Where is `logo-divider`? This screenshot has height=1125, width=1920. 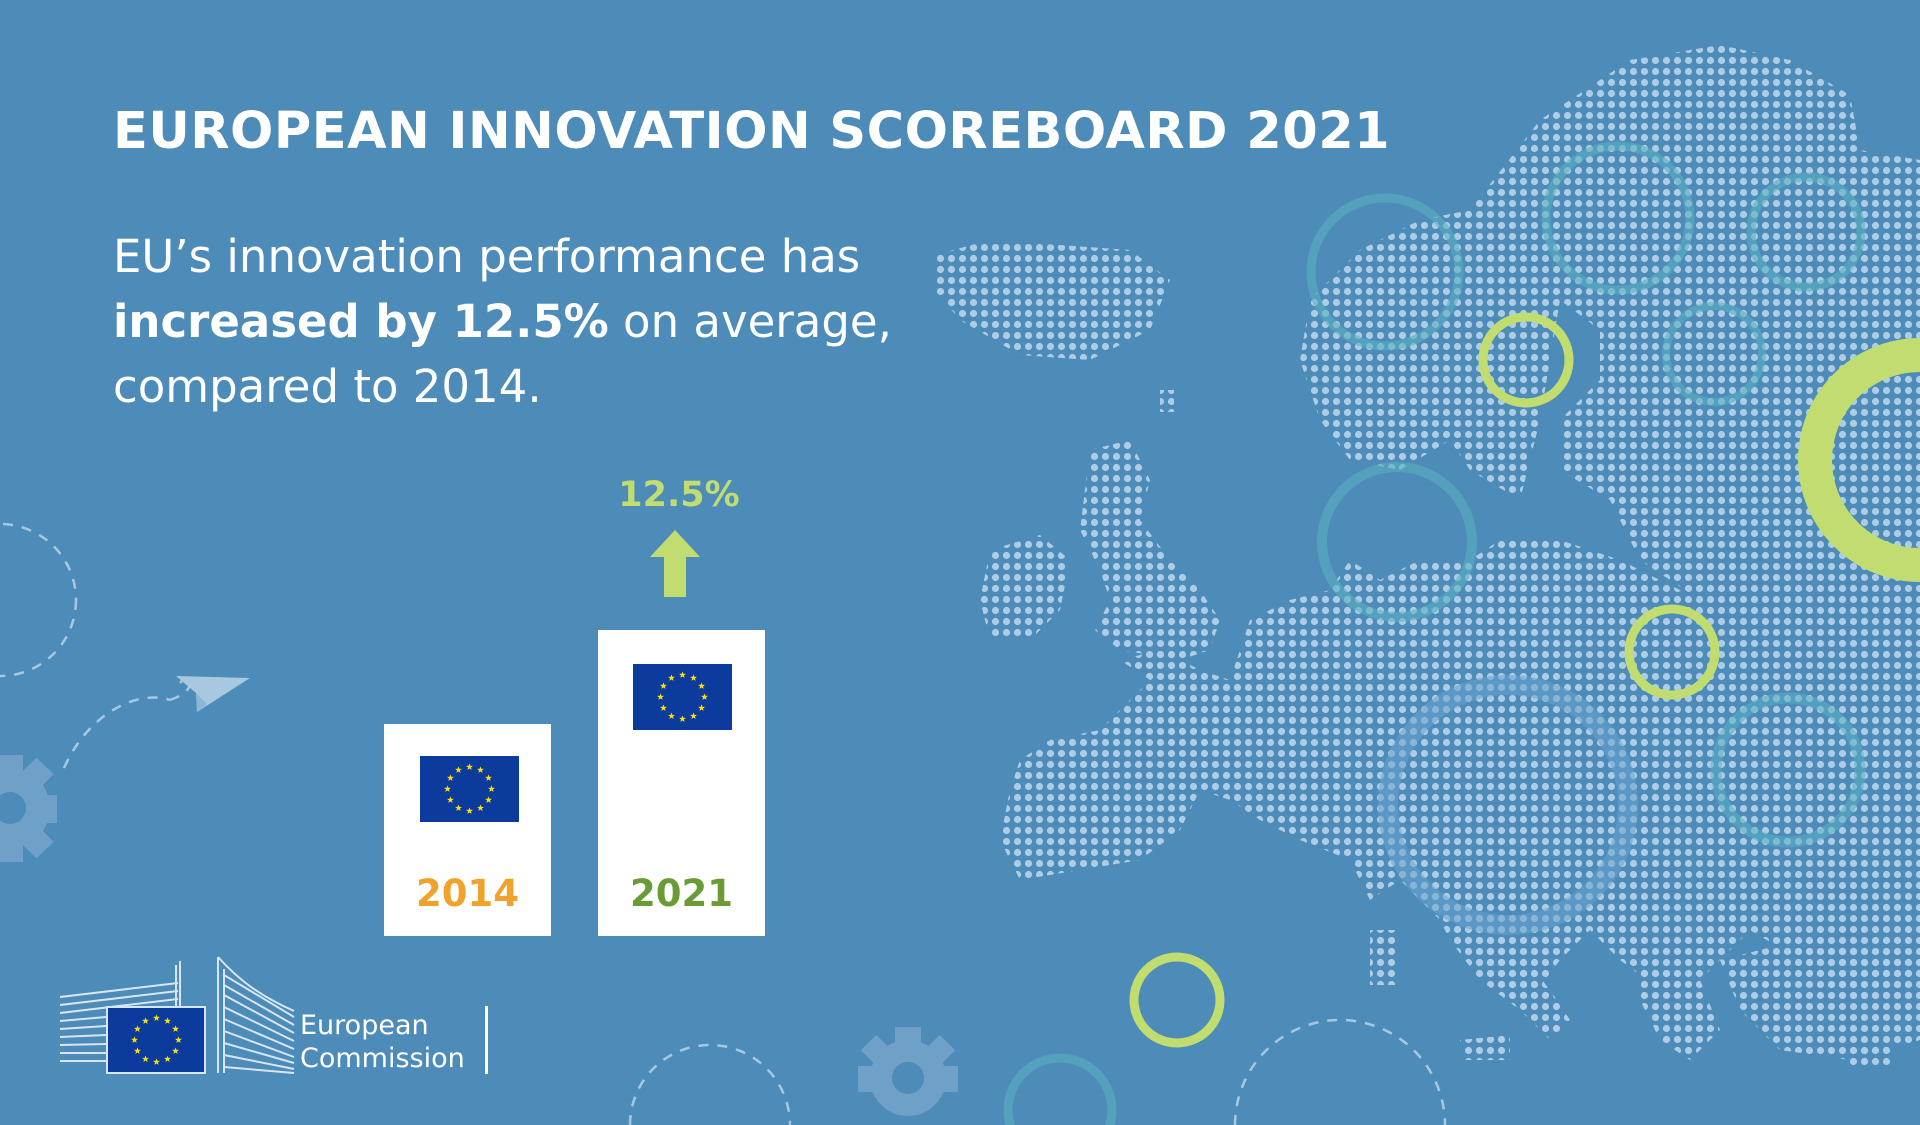
logo-divider is located at coordinates (486, 1040).